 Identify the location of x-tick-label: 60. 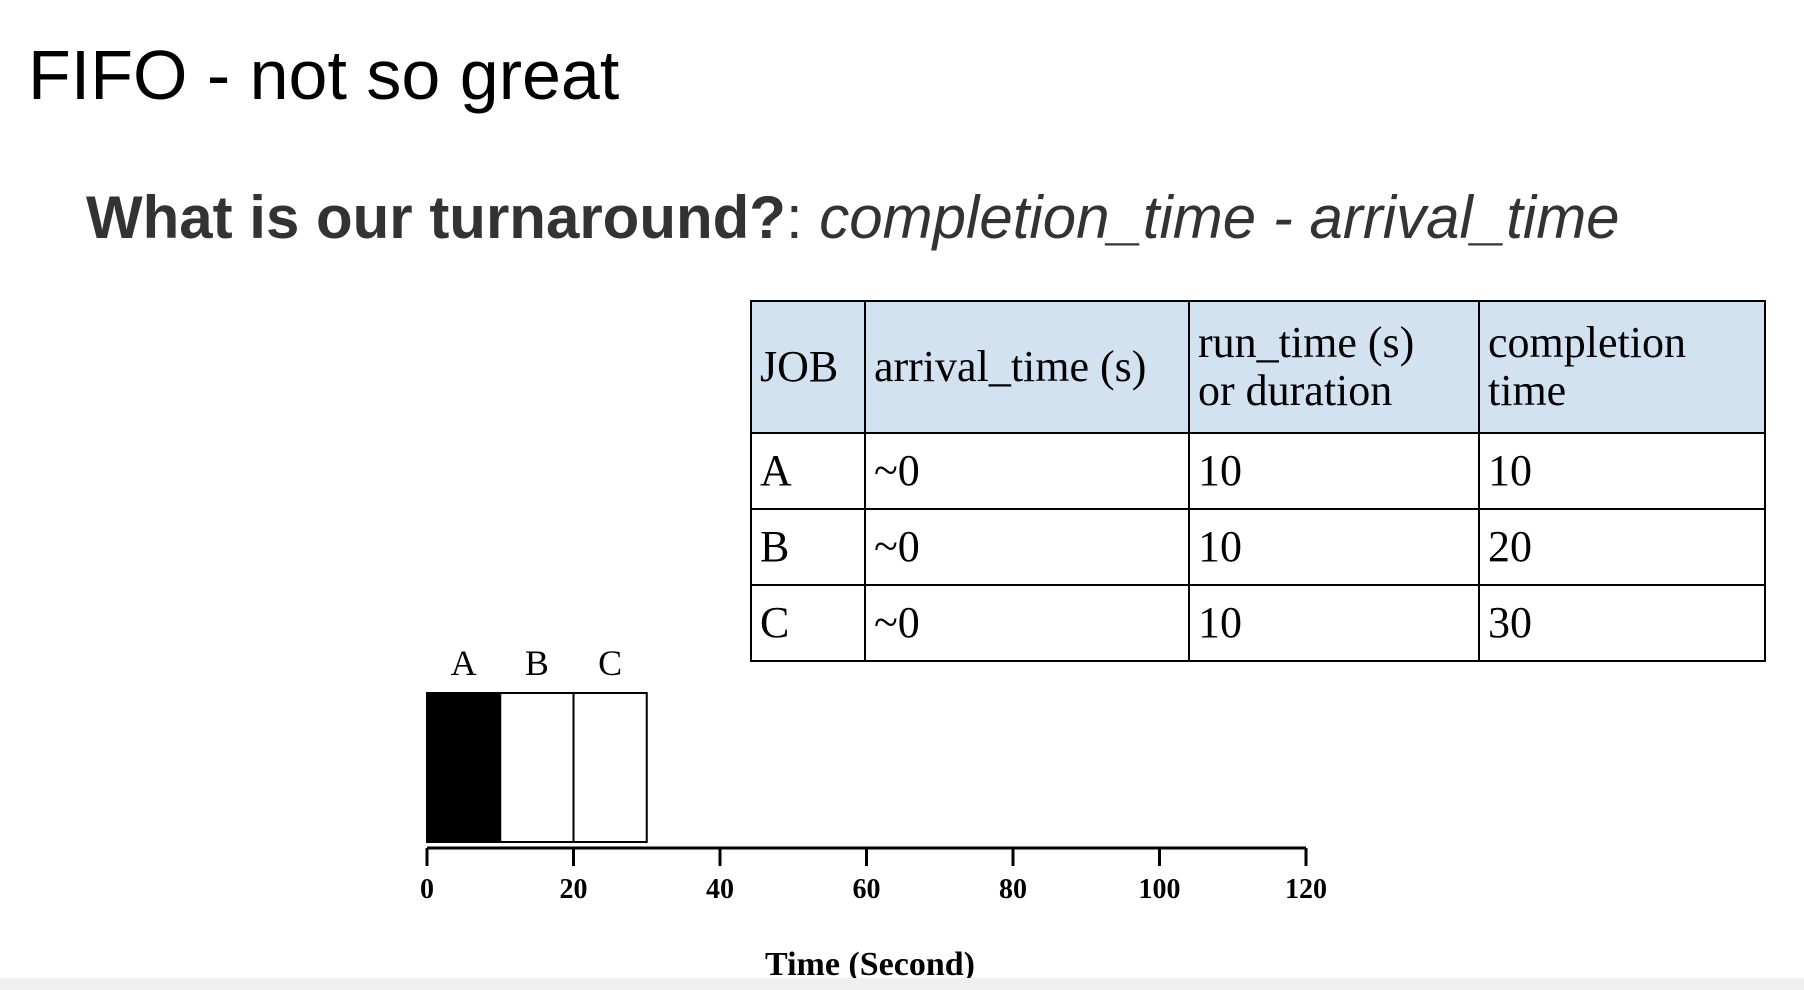
(867, 889).